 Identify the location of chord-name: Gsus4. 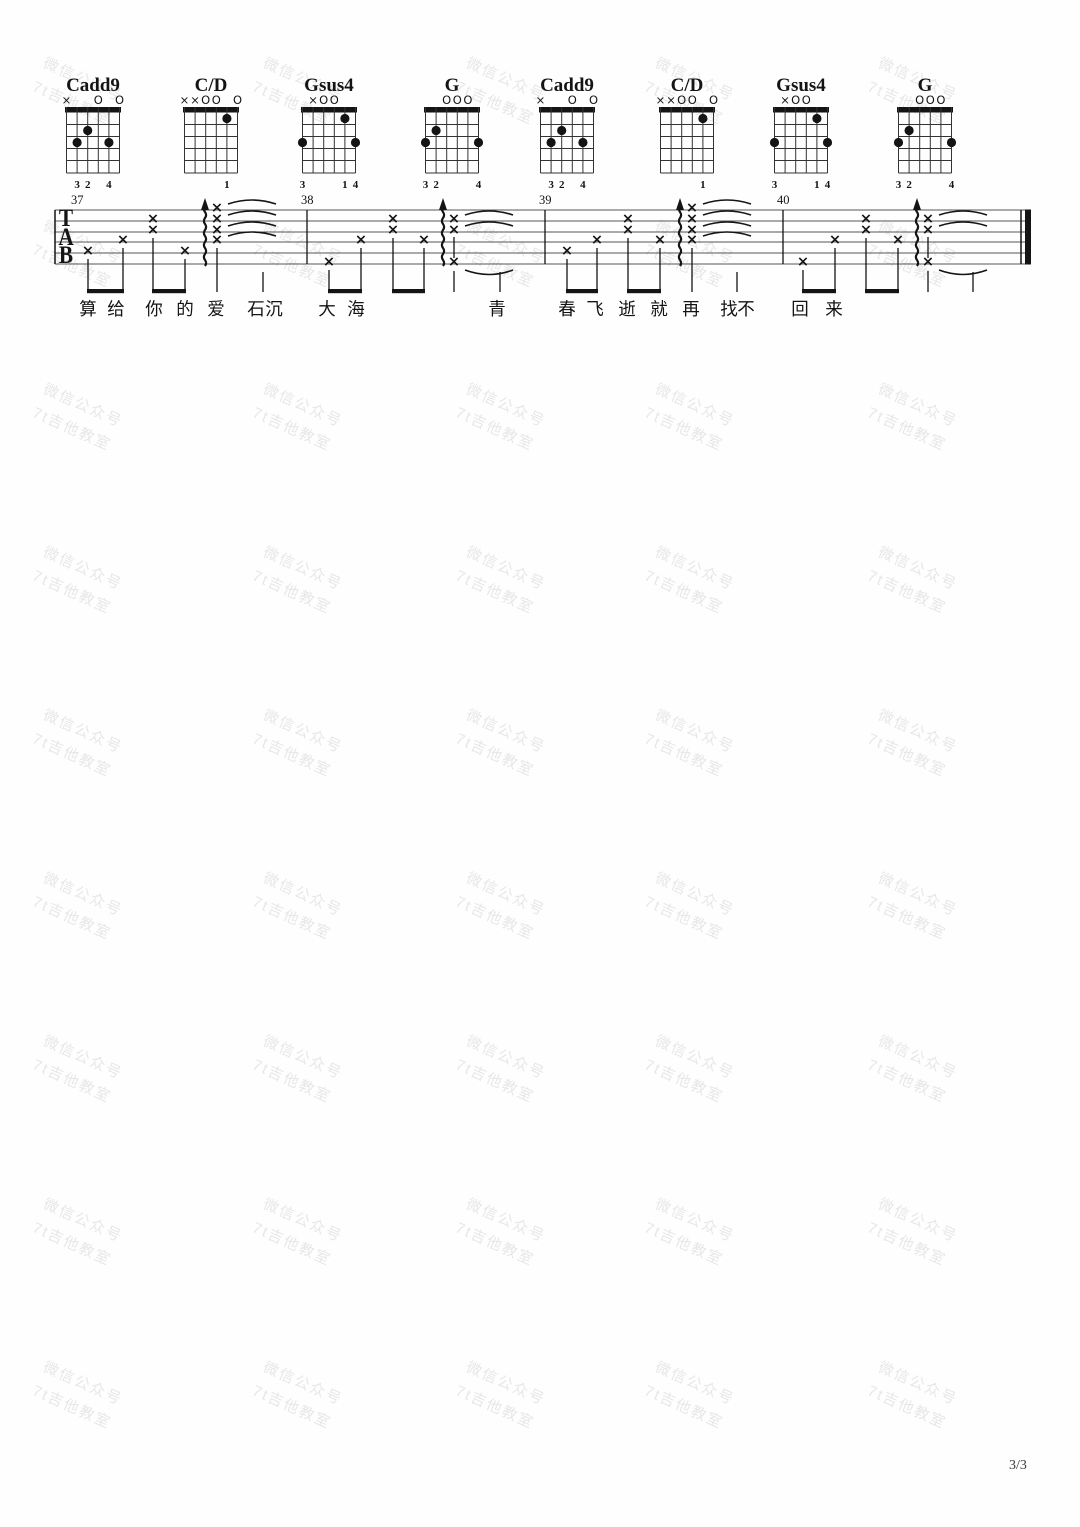
(329, 85).